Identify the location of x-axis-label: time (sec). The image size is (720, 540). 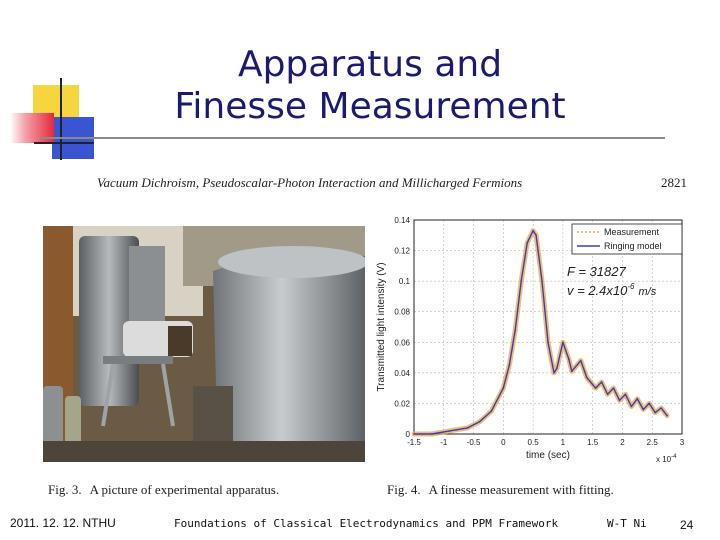
(548, 455).